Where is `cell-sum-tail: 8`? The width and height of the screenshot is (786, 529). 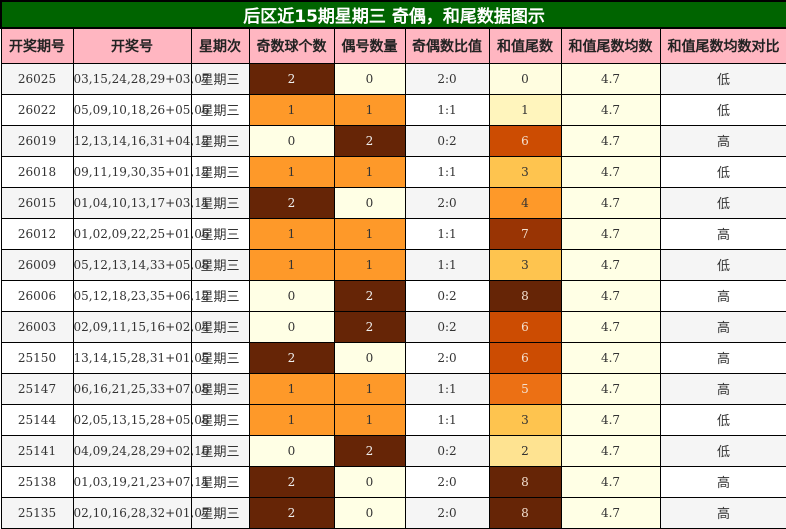
cell-sum-tail: 8 is located at coordinates (525, 512).